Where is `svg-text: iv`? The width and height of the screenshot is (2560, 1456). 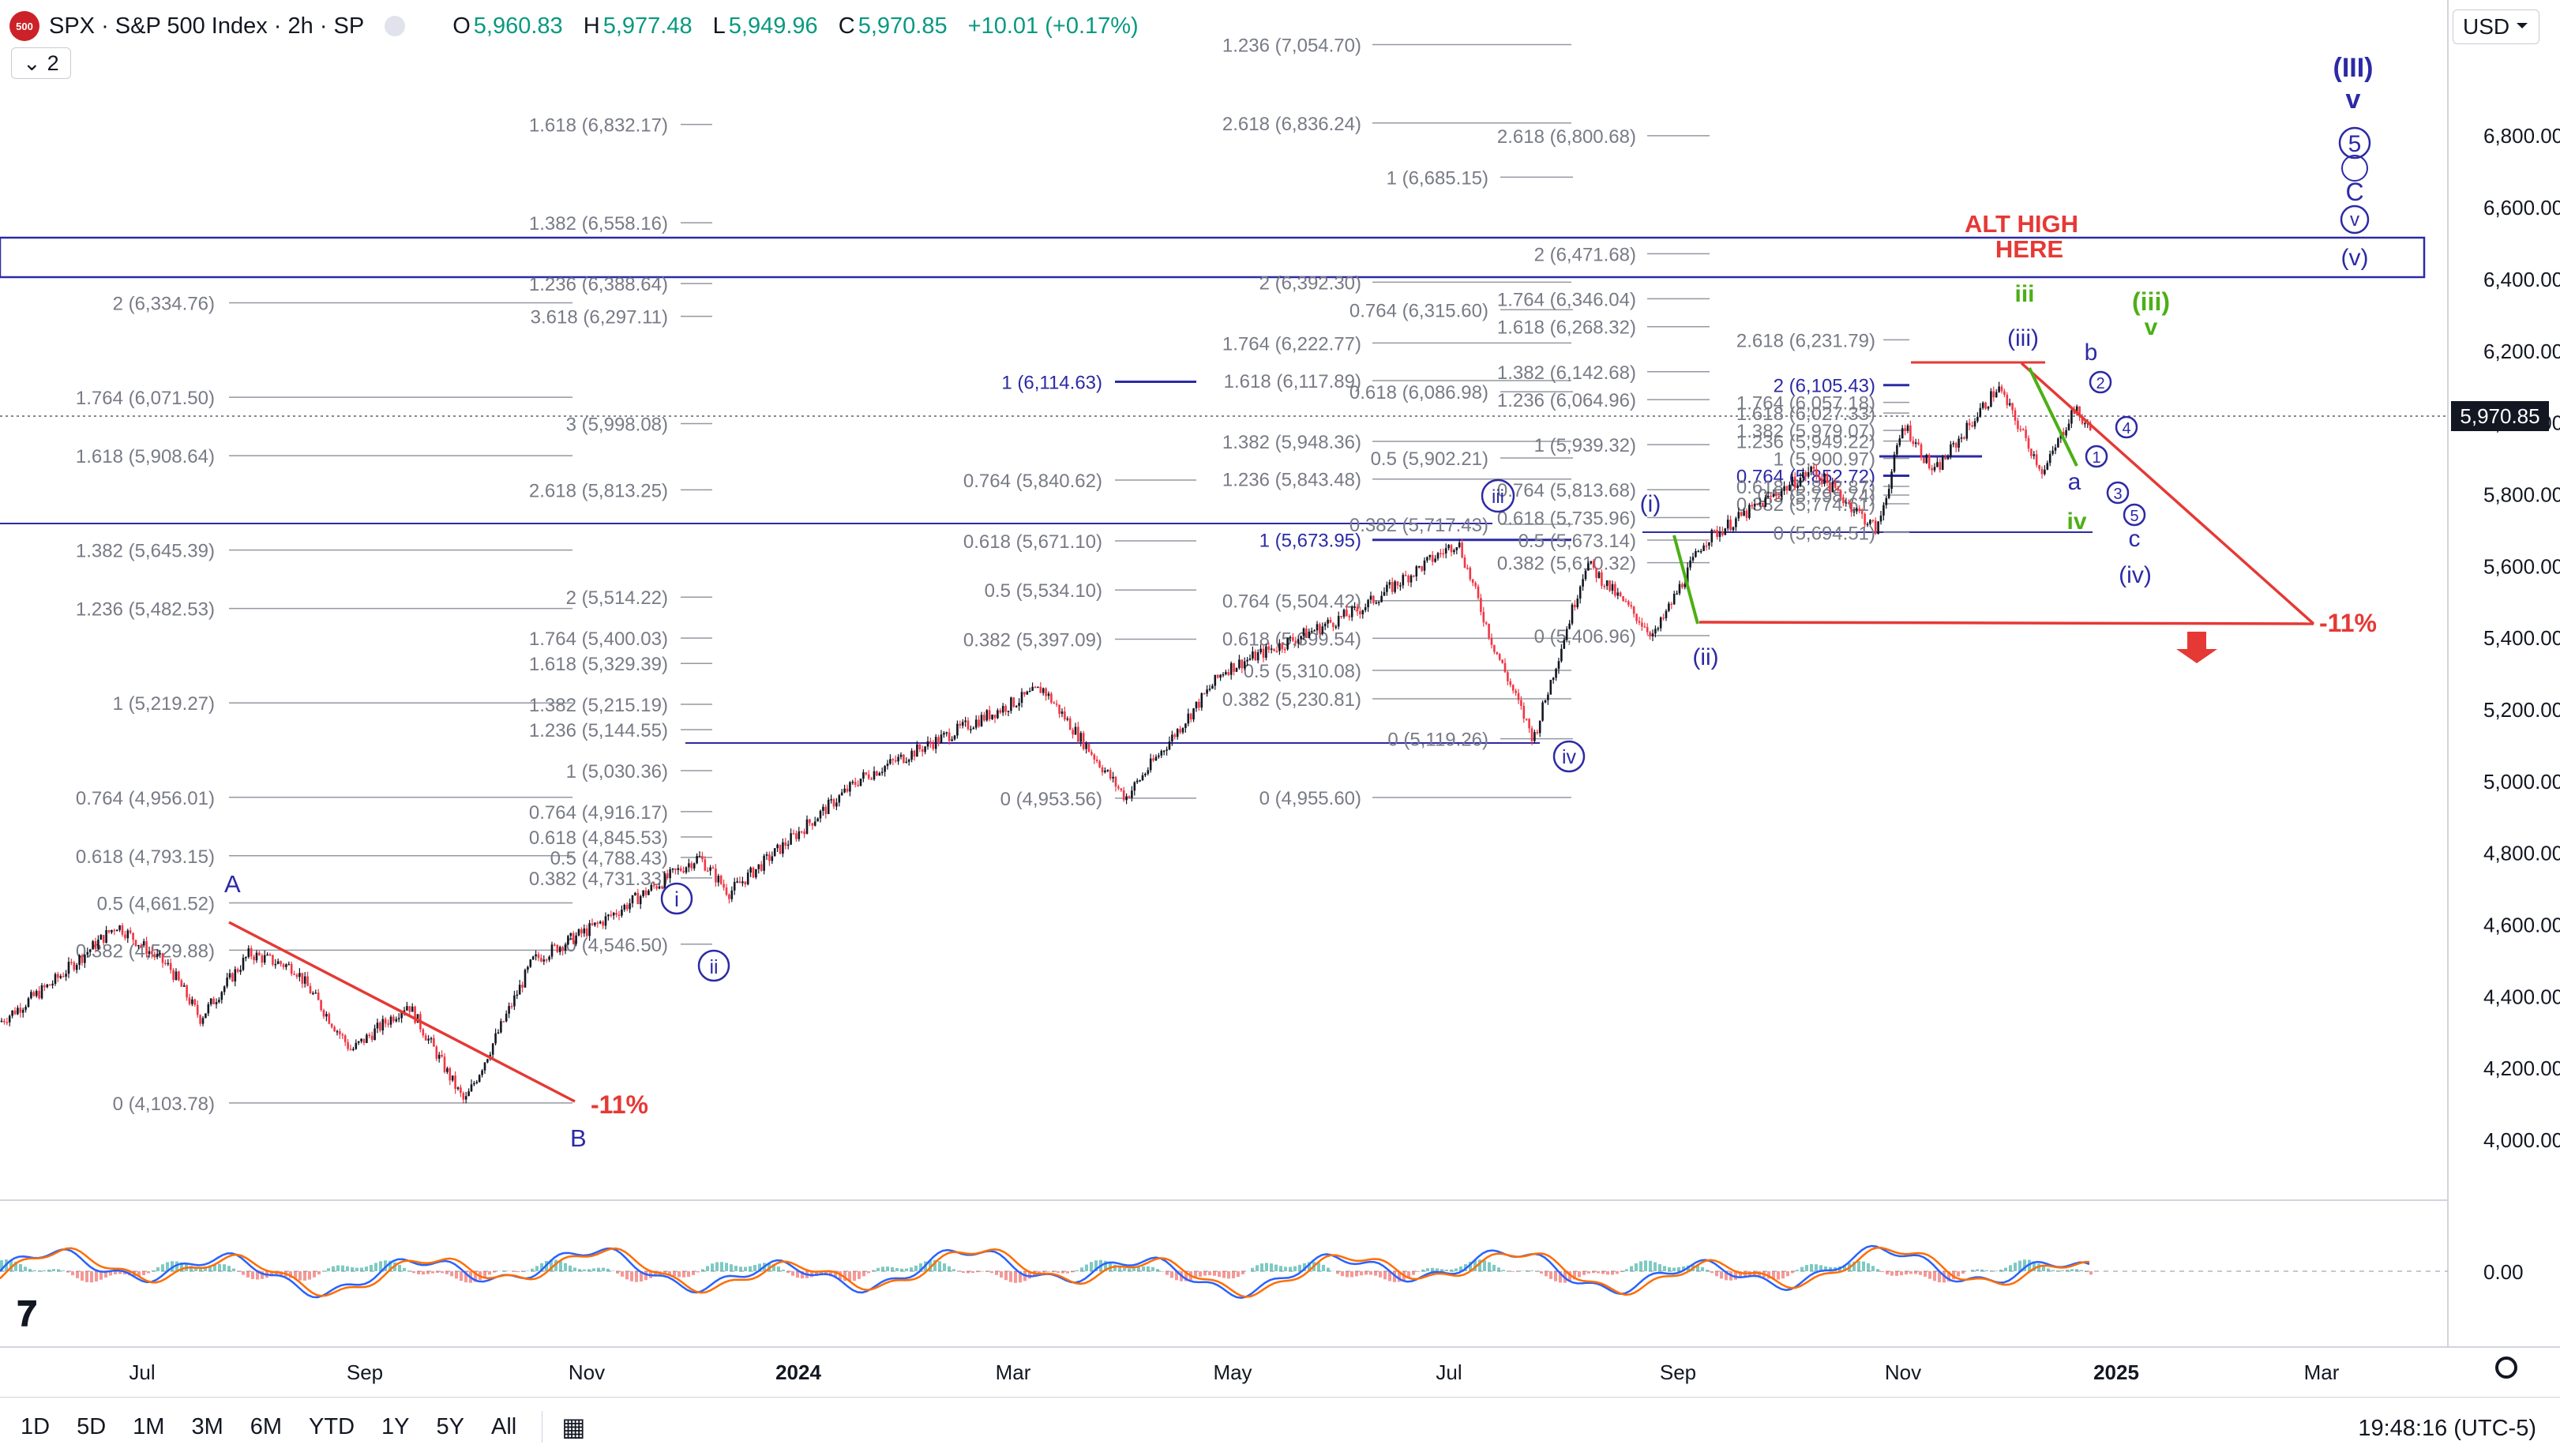
svg-text: iv is located at coordinates (1569, 757).